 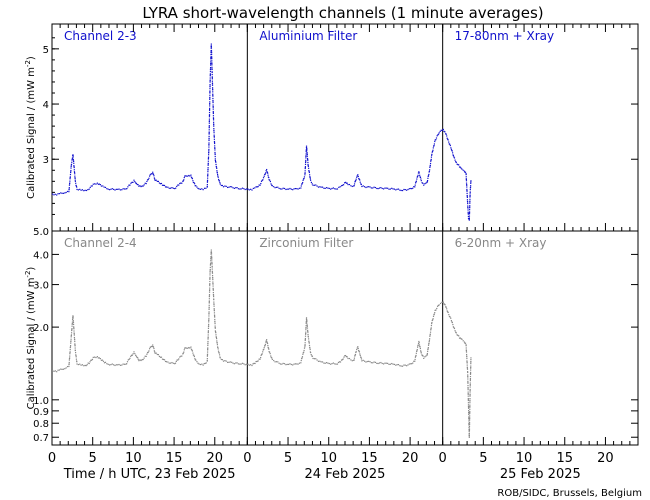 I want to click on x-tick-label: 5, so click(x=93, y=458).